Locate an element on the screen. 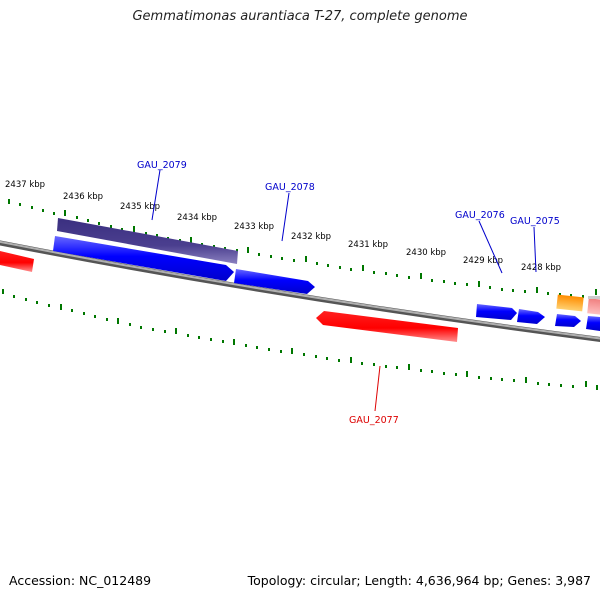 This screenshot has height=600, width=600. accession-label: Accession: NC_012489 is located at coordinates (80, 580).